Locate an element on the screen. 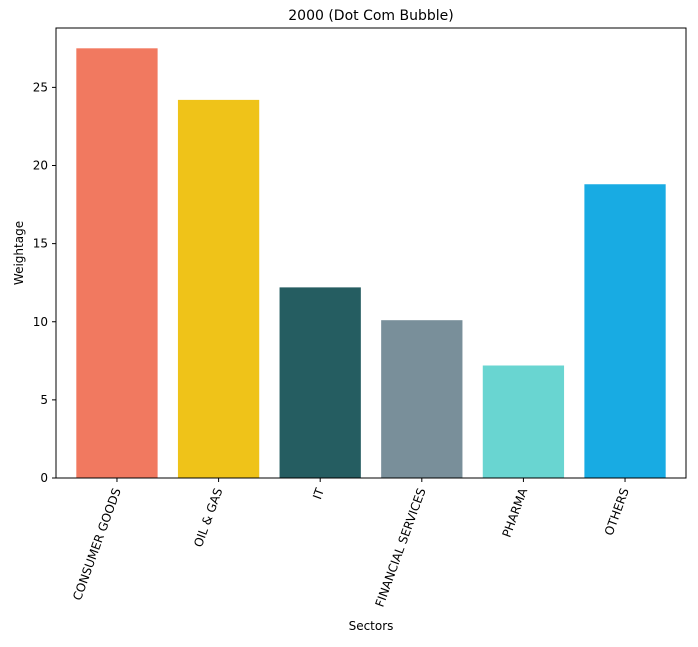  bar-financial-services is located at coordinates (422, 399).